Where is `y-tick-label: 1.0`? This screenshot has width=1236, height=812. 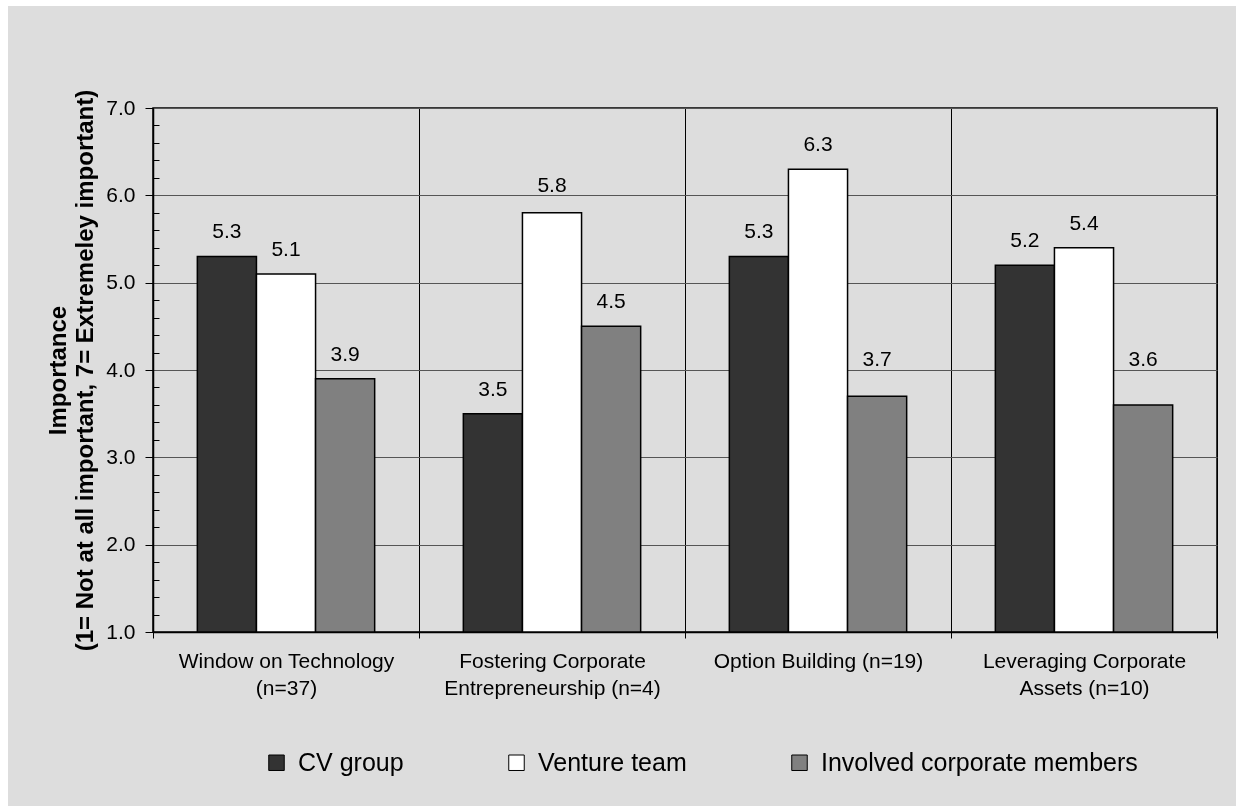 y-tick-label: 1.0 is located at coordinates (121, 631).